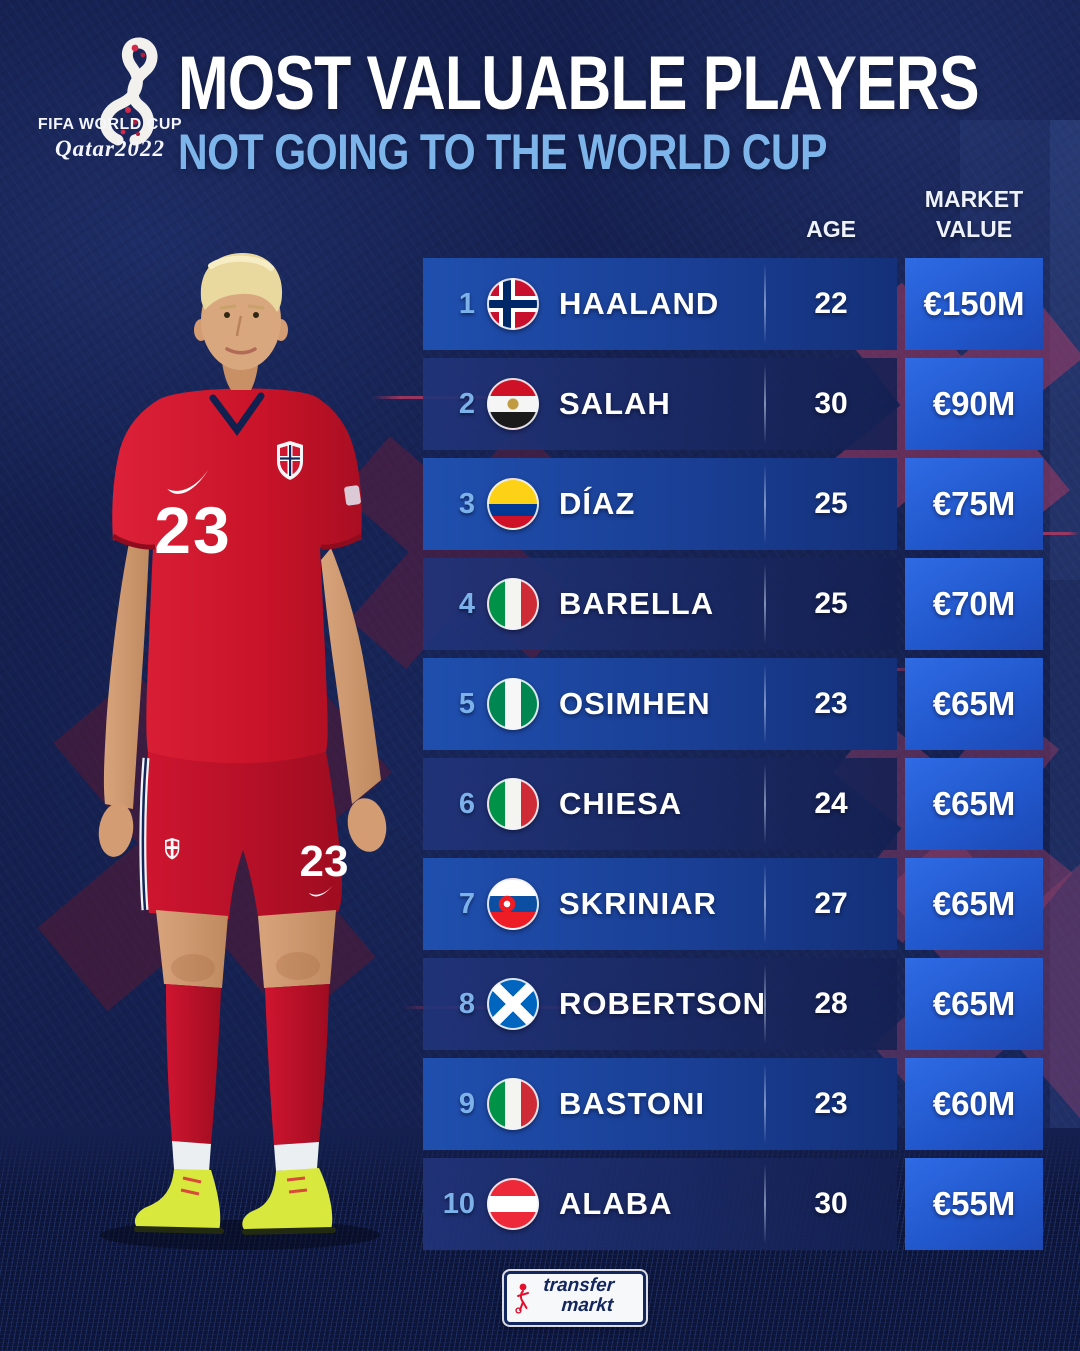 This screenshot has width=1080, height=1351. I want to click on row-main: 7 SKRINIAR 27, so click(660, 904).